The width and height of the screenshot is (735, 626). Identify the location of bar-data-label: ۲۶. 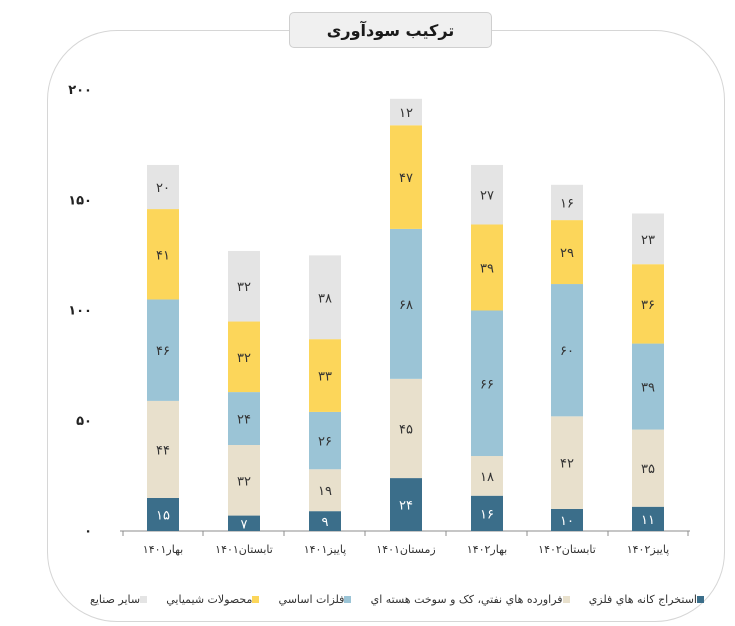
(325, 442).